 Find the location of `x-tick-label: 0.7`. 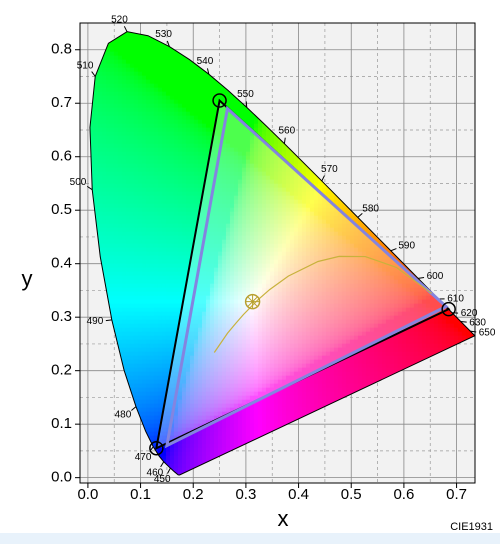

x-tick-label: 0.7 is located at coordinates (456, 494).